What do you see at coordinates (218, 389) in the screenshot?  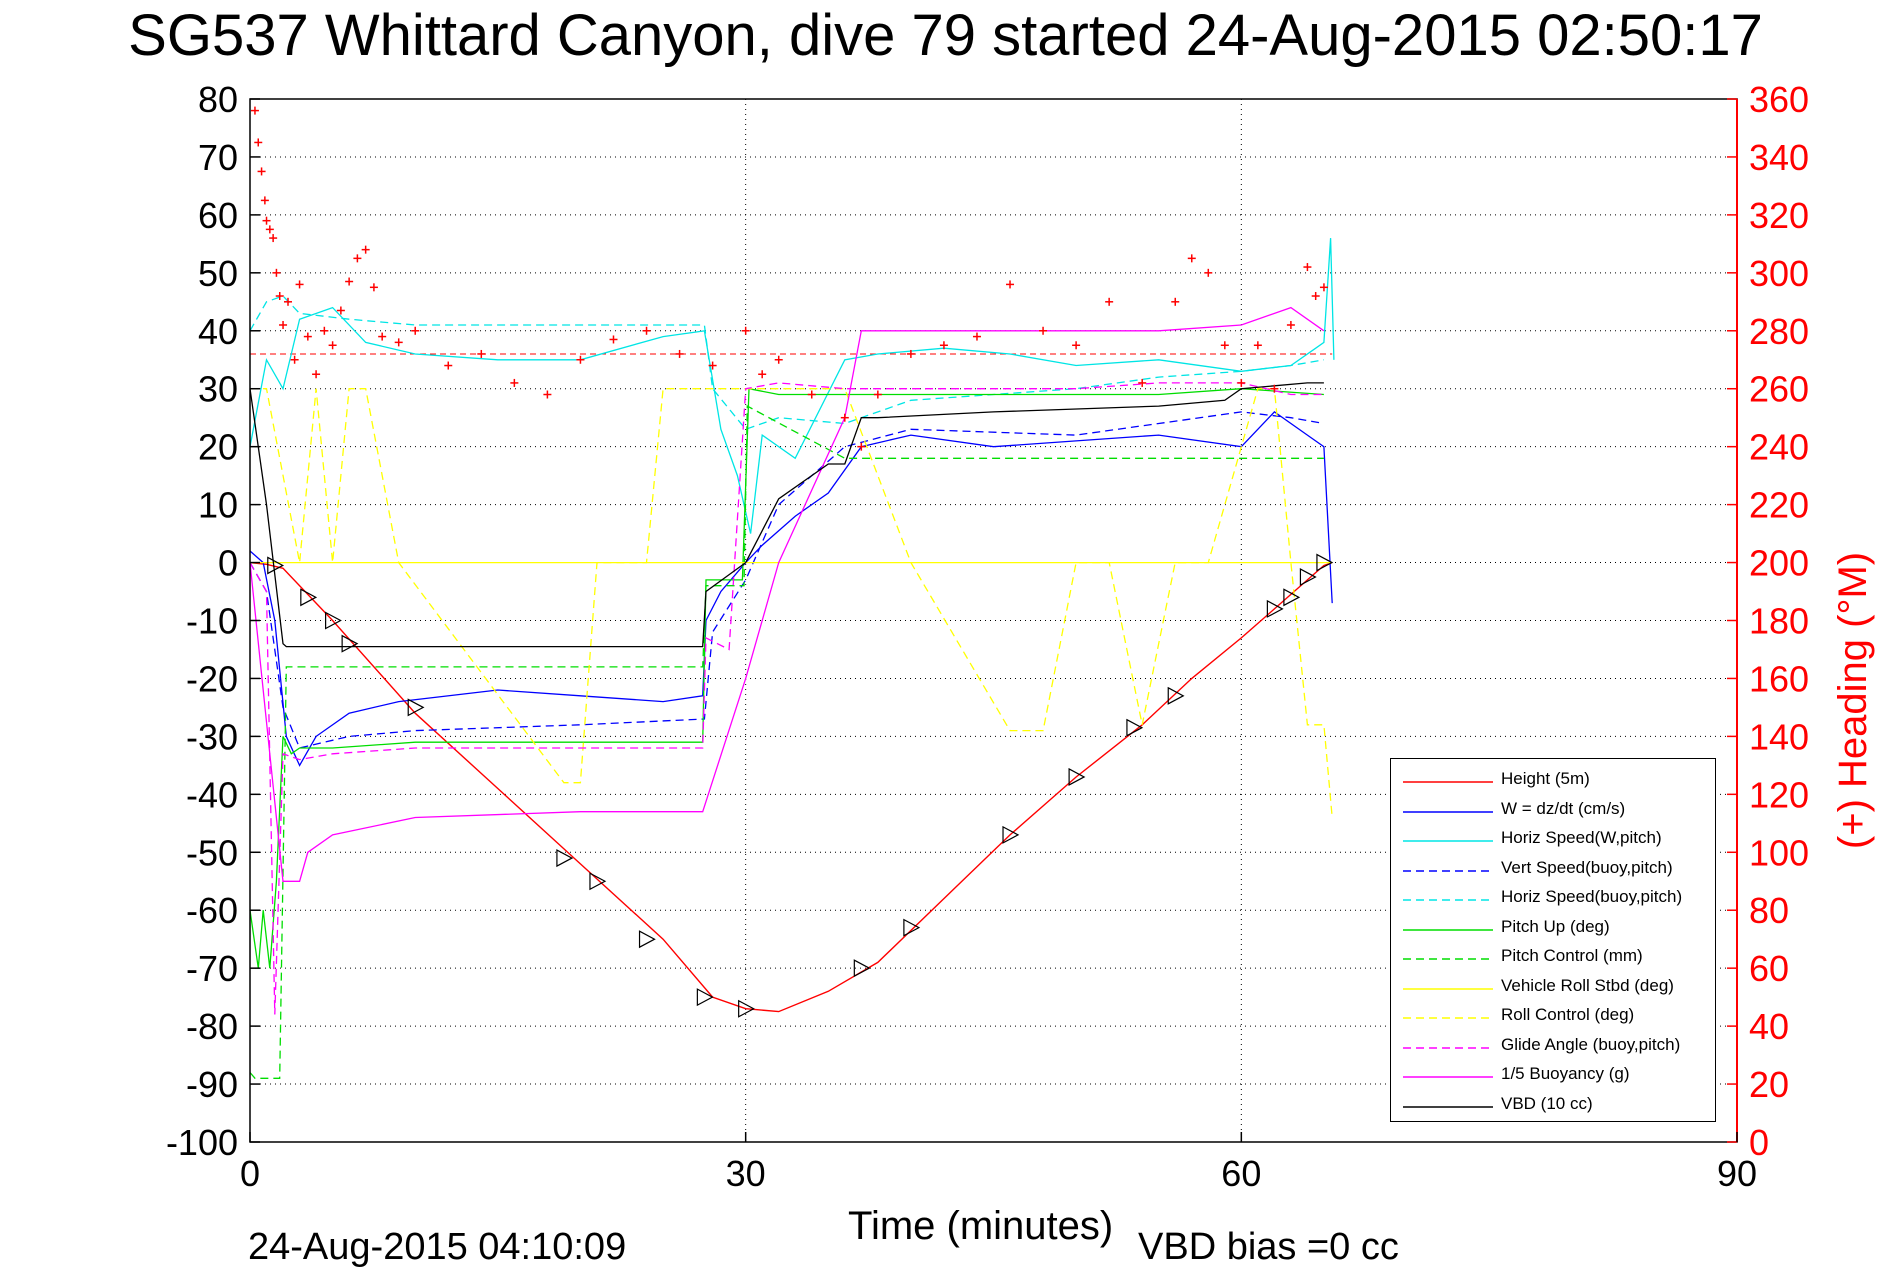 I see `y-tick-label: 30` at bounding box center [218, 389].